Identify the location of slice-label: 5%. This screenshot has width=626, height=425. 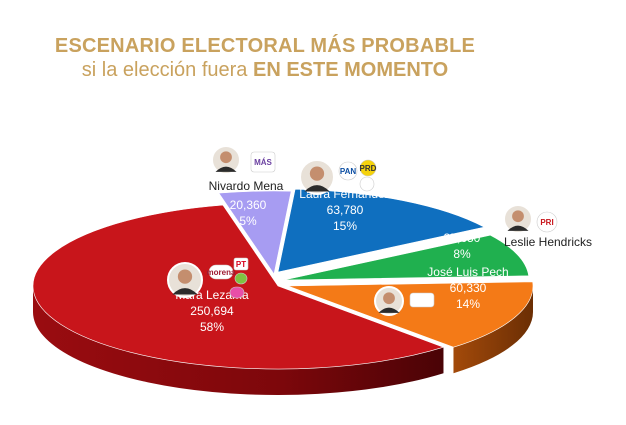
(248, 221).